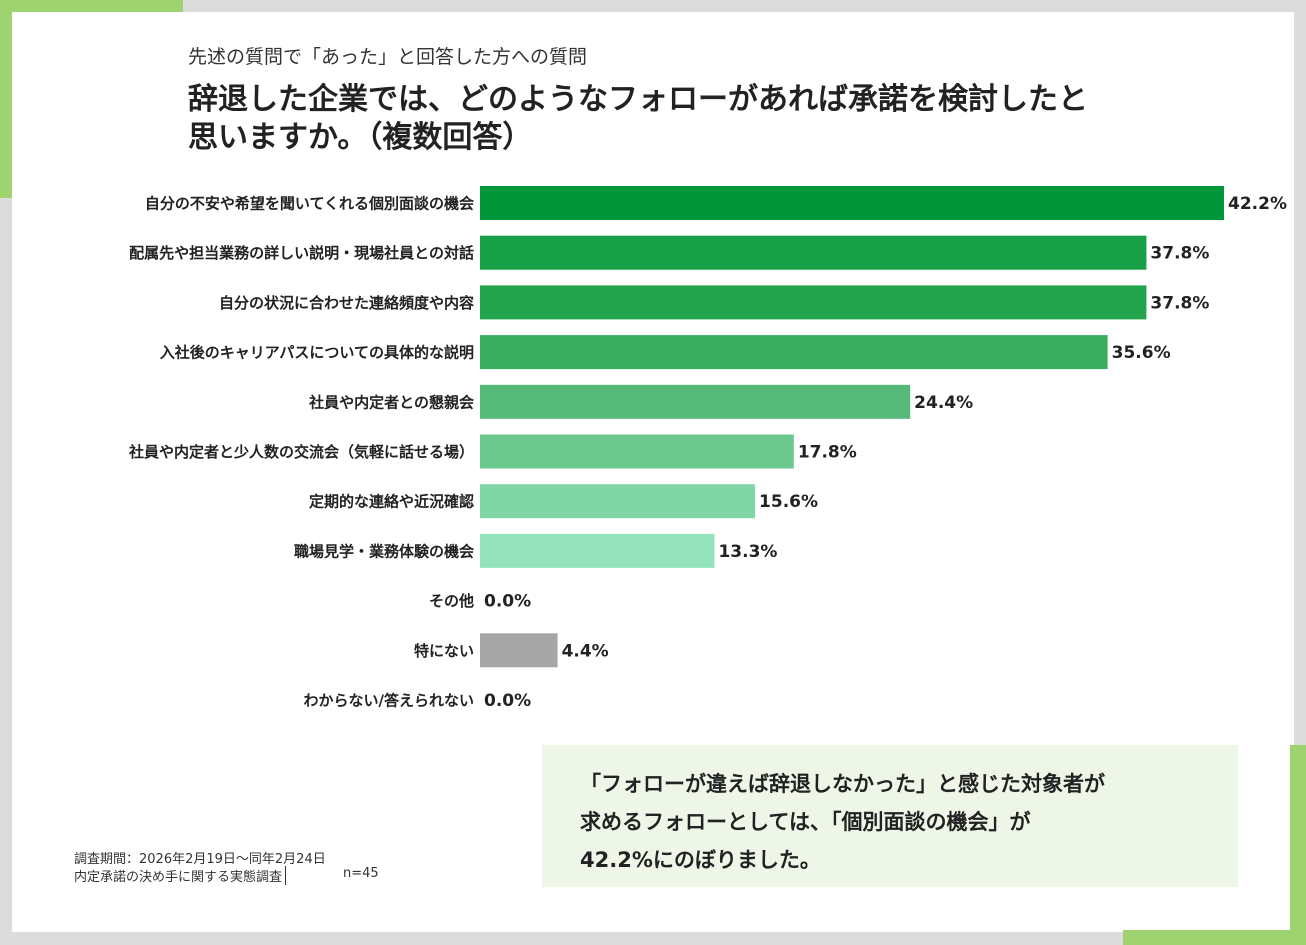 The width and height of the screenshot is (1306, 945). What do you see at coordinates (1141, 353) in the screenshot?
I see `value-label: 35.6%` at bounding box center [1141, 353].